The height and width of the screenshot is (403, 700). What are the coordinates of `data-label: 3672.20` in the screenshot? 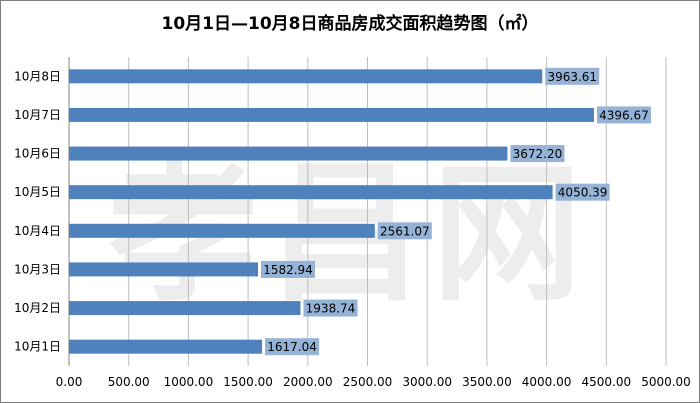 It's located at (538, 154).